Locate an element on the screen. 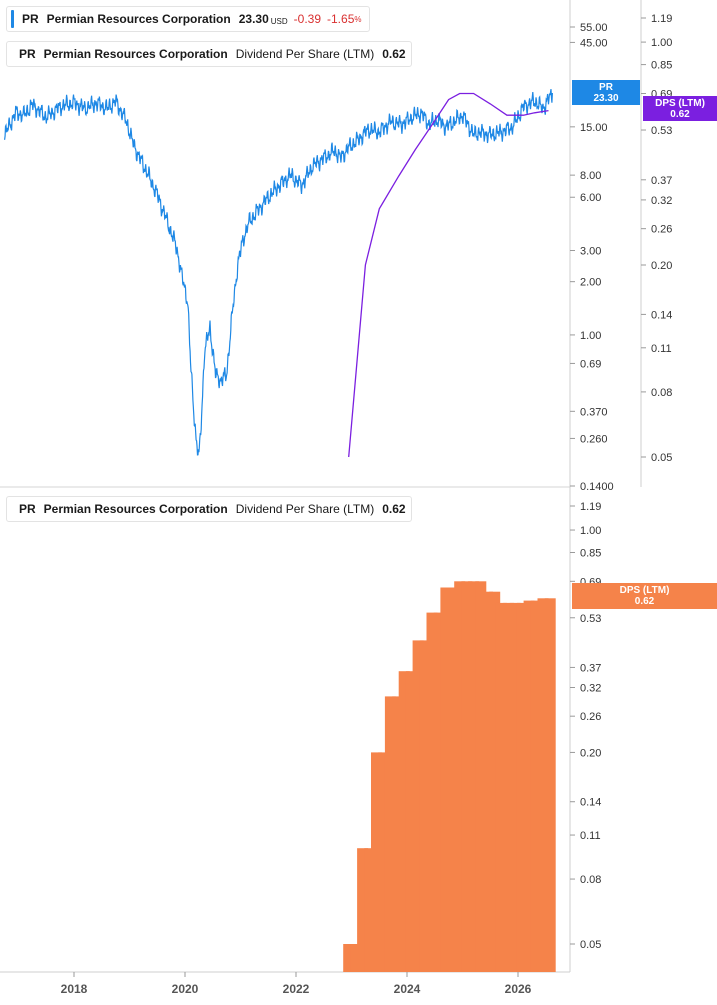  x-tick-label: 2024 is located at coordinates (407, 989).